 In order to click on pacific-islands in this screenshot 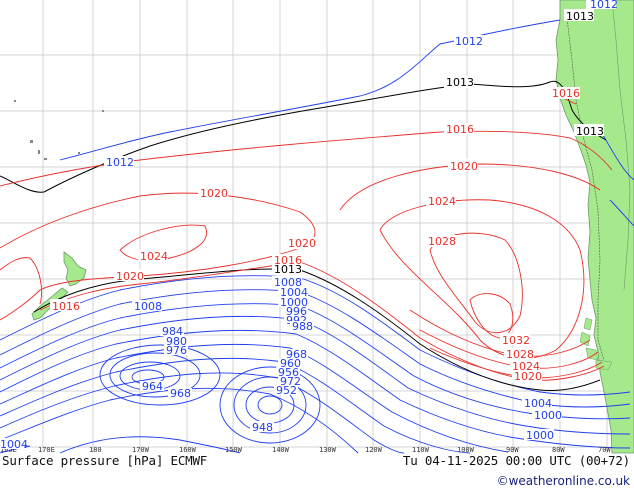, I will do `click(59, 130)`.